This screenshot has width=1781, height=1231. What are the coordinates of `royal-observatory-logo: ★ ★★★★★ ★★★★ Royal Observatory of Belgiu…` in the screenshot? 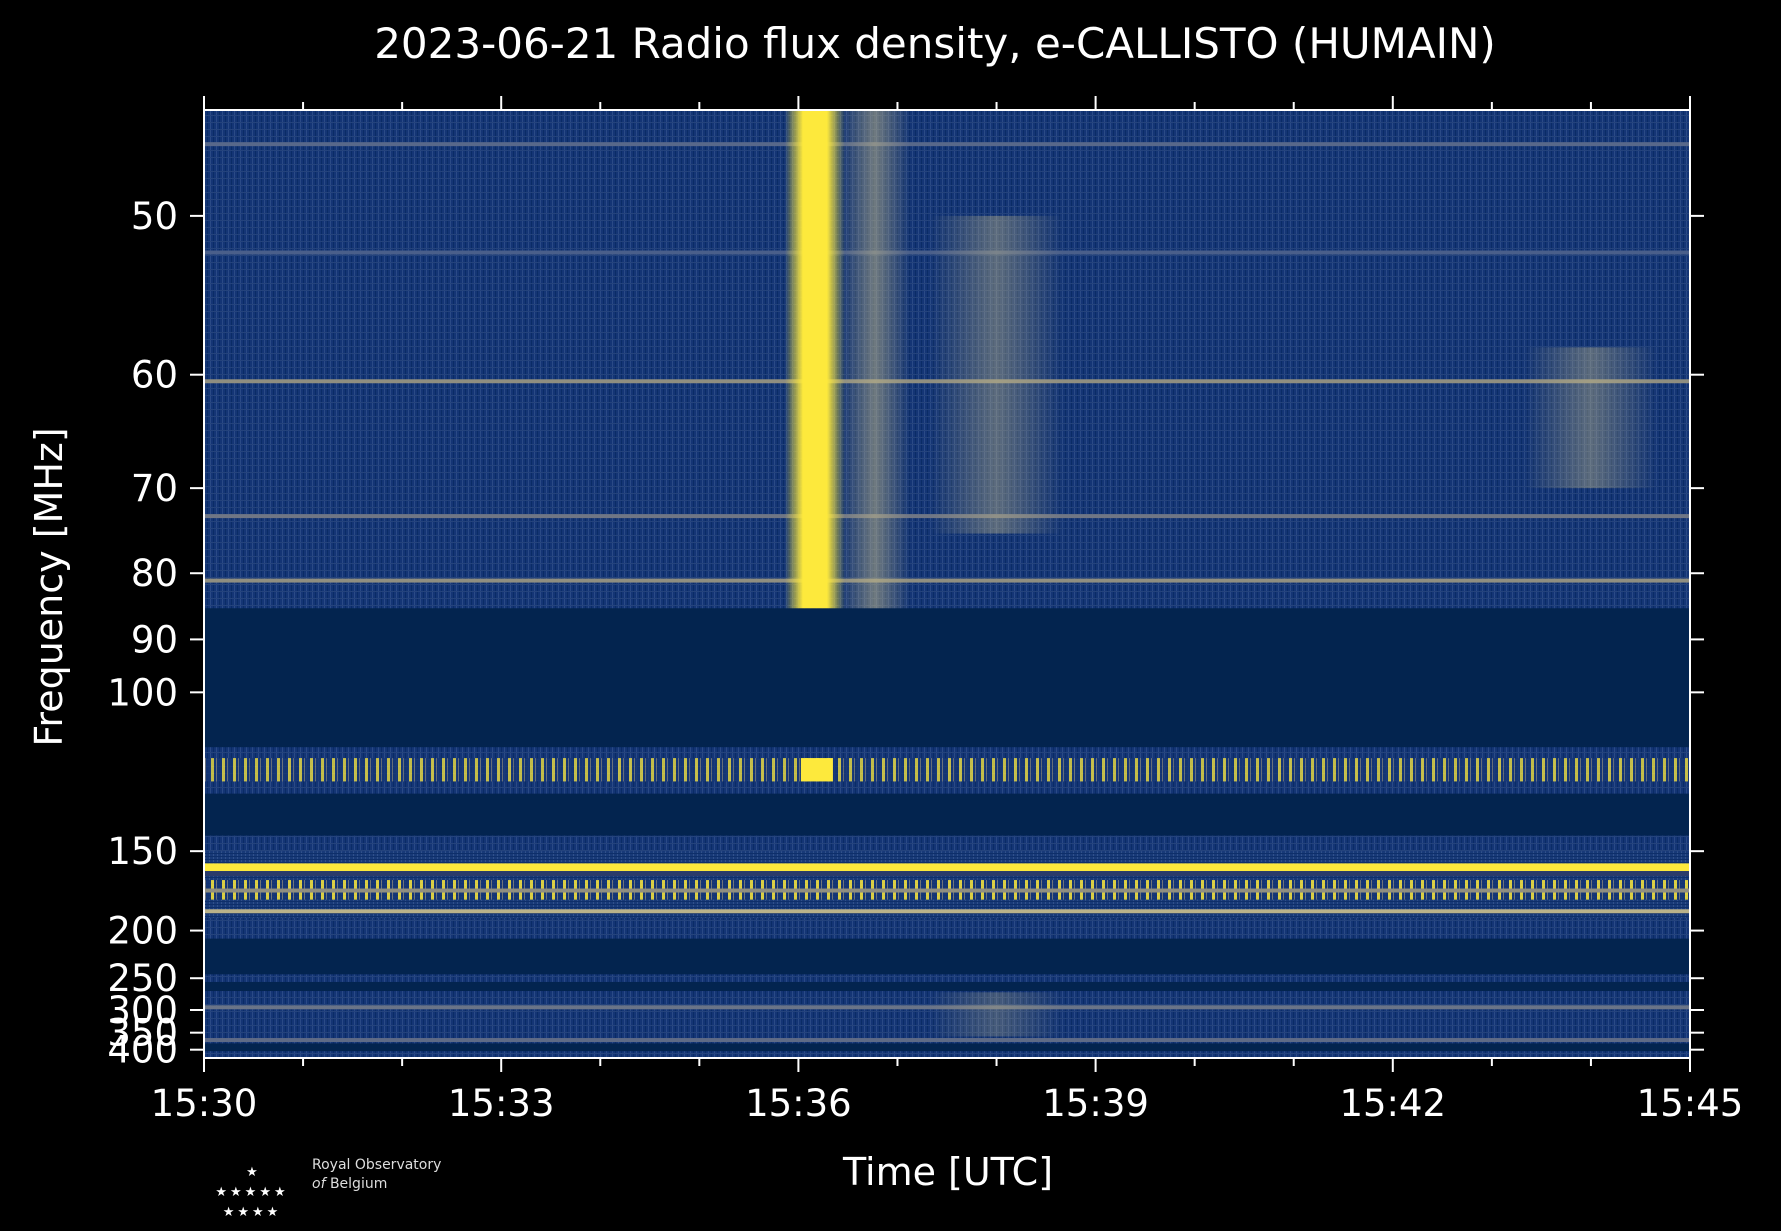 It's located at (328, 1188).